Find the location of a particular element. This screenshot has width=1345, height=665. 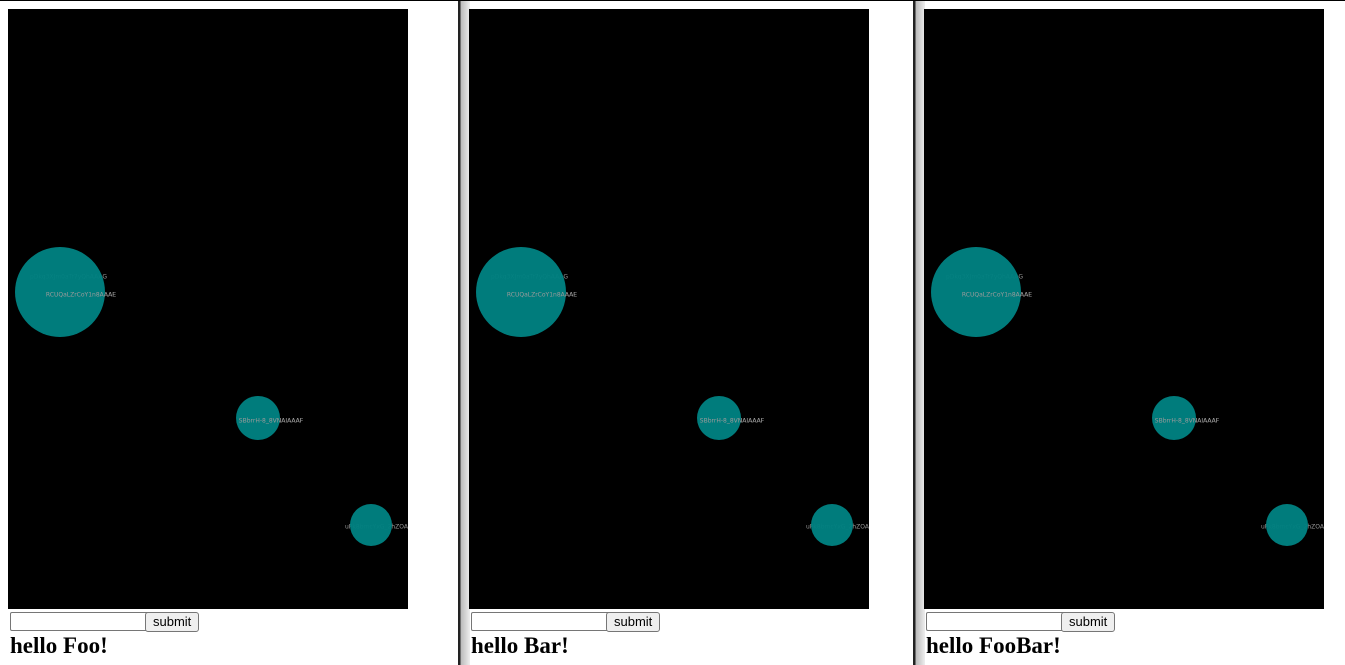

greeting: hello Bar! is located at coordinates (520, 645).